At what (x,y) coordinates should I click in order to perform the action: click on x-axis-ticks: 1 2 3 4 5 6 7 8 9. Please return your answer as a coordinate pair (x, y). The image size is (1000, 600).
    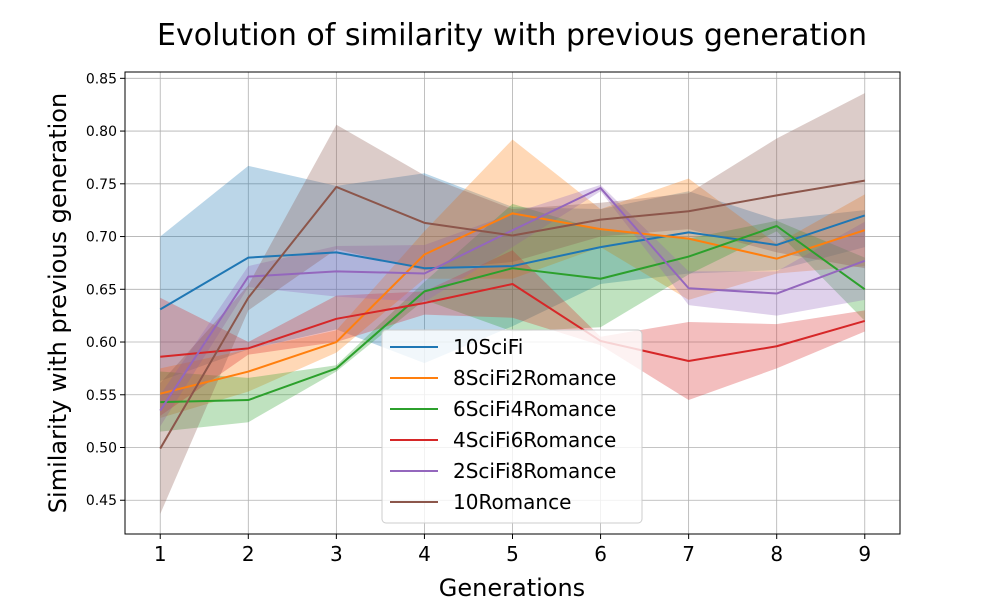
    Looking at the image, I should click on (512, 550).